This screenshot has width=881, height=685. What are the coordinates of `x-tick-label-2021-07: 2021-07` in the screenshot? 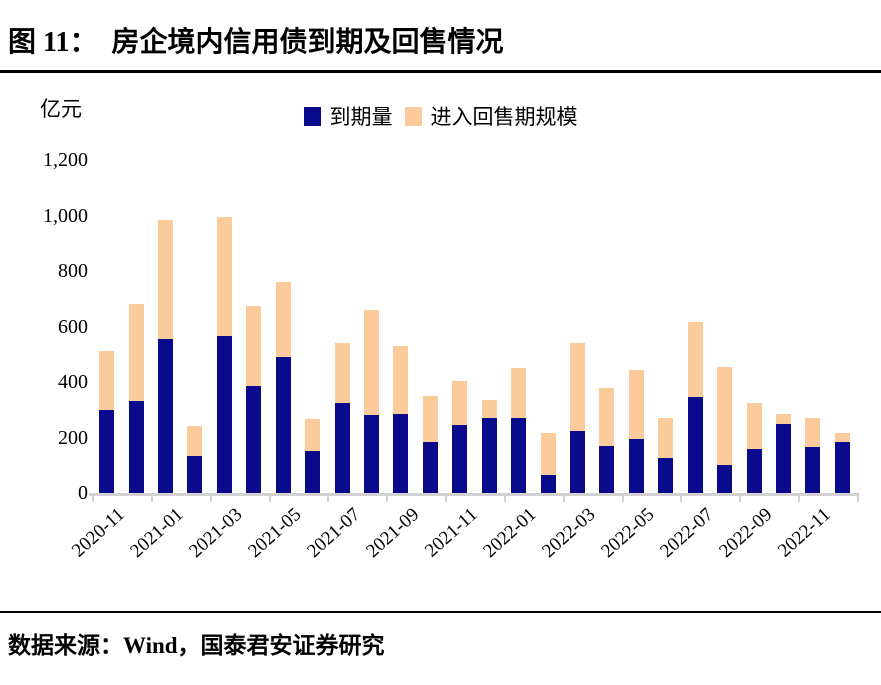 It's located at (334, 533).